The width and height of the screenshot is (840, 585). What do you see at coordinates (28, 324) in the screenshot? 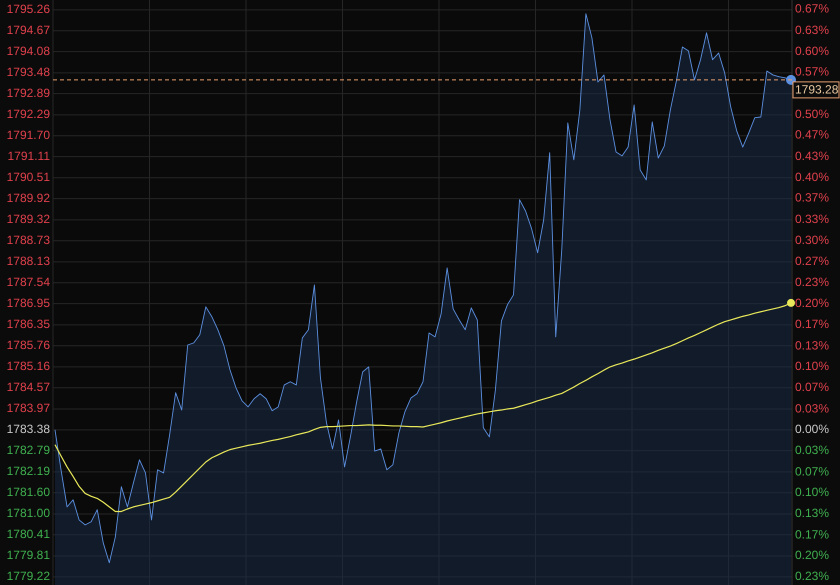
I see `y-tick-label: 1786.35` at bounding box center [28, 324].